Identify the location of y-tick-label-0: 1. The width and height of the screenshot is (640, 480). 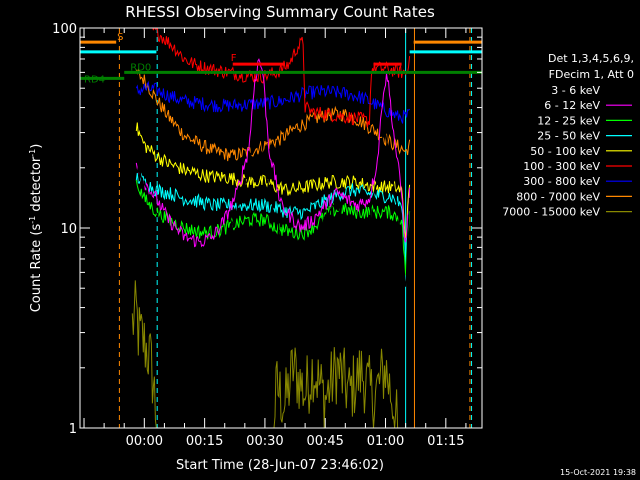
(73, 429).